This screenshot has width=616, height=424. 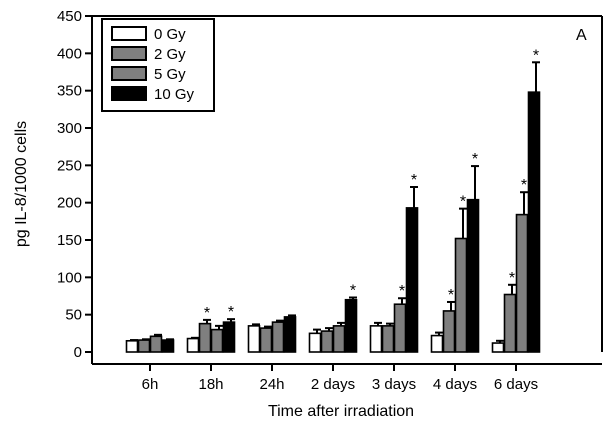 I want to click on y-tick-label: 300, so click(x=69, y=128).